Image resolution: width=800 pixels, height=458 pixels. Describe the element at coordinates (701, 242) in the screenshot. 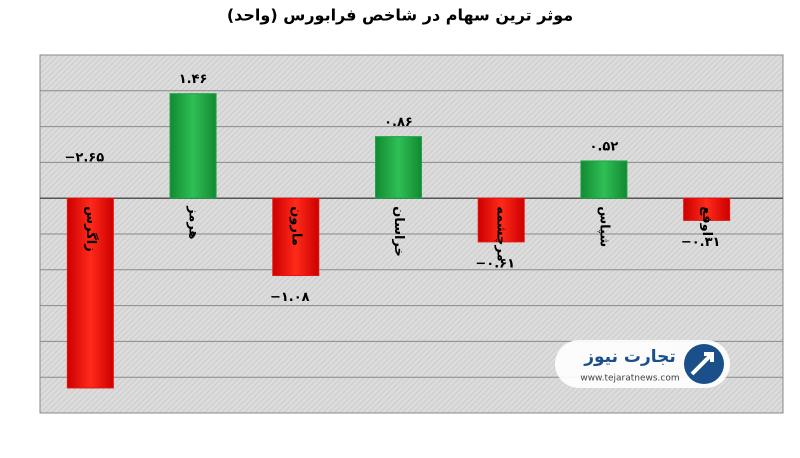

I see `value-label: −۰.۳۱` at that location.